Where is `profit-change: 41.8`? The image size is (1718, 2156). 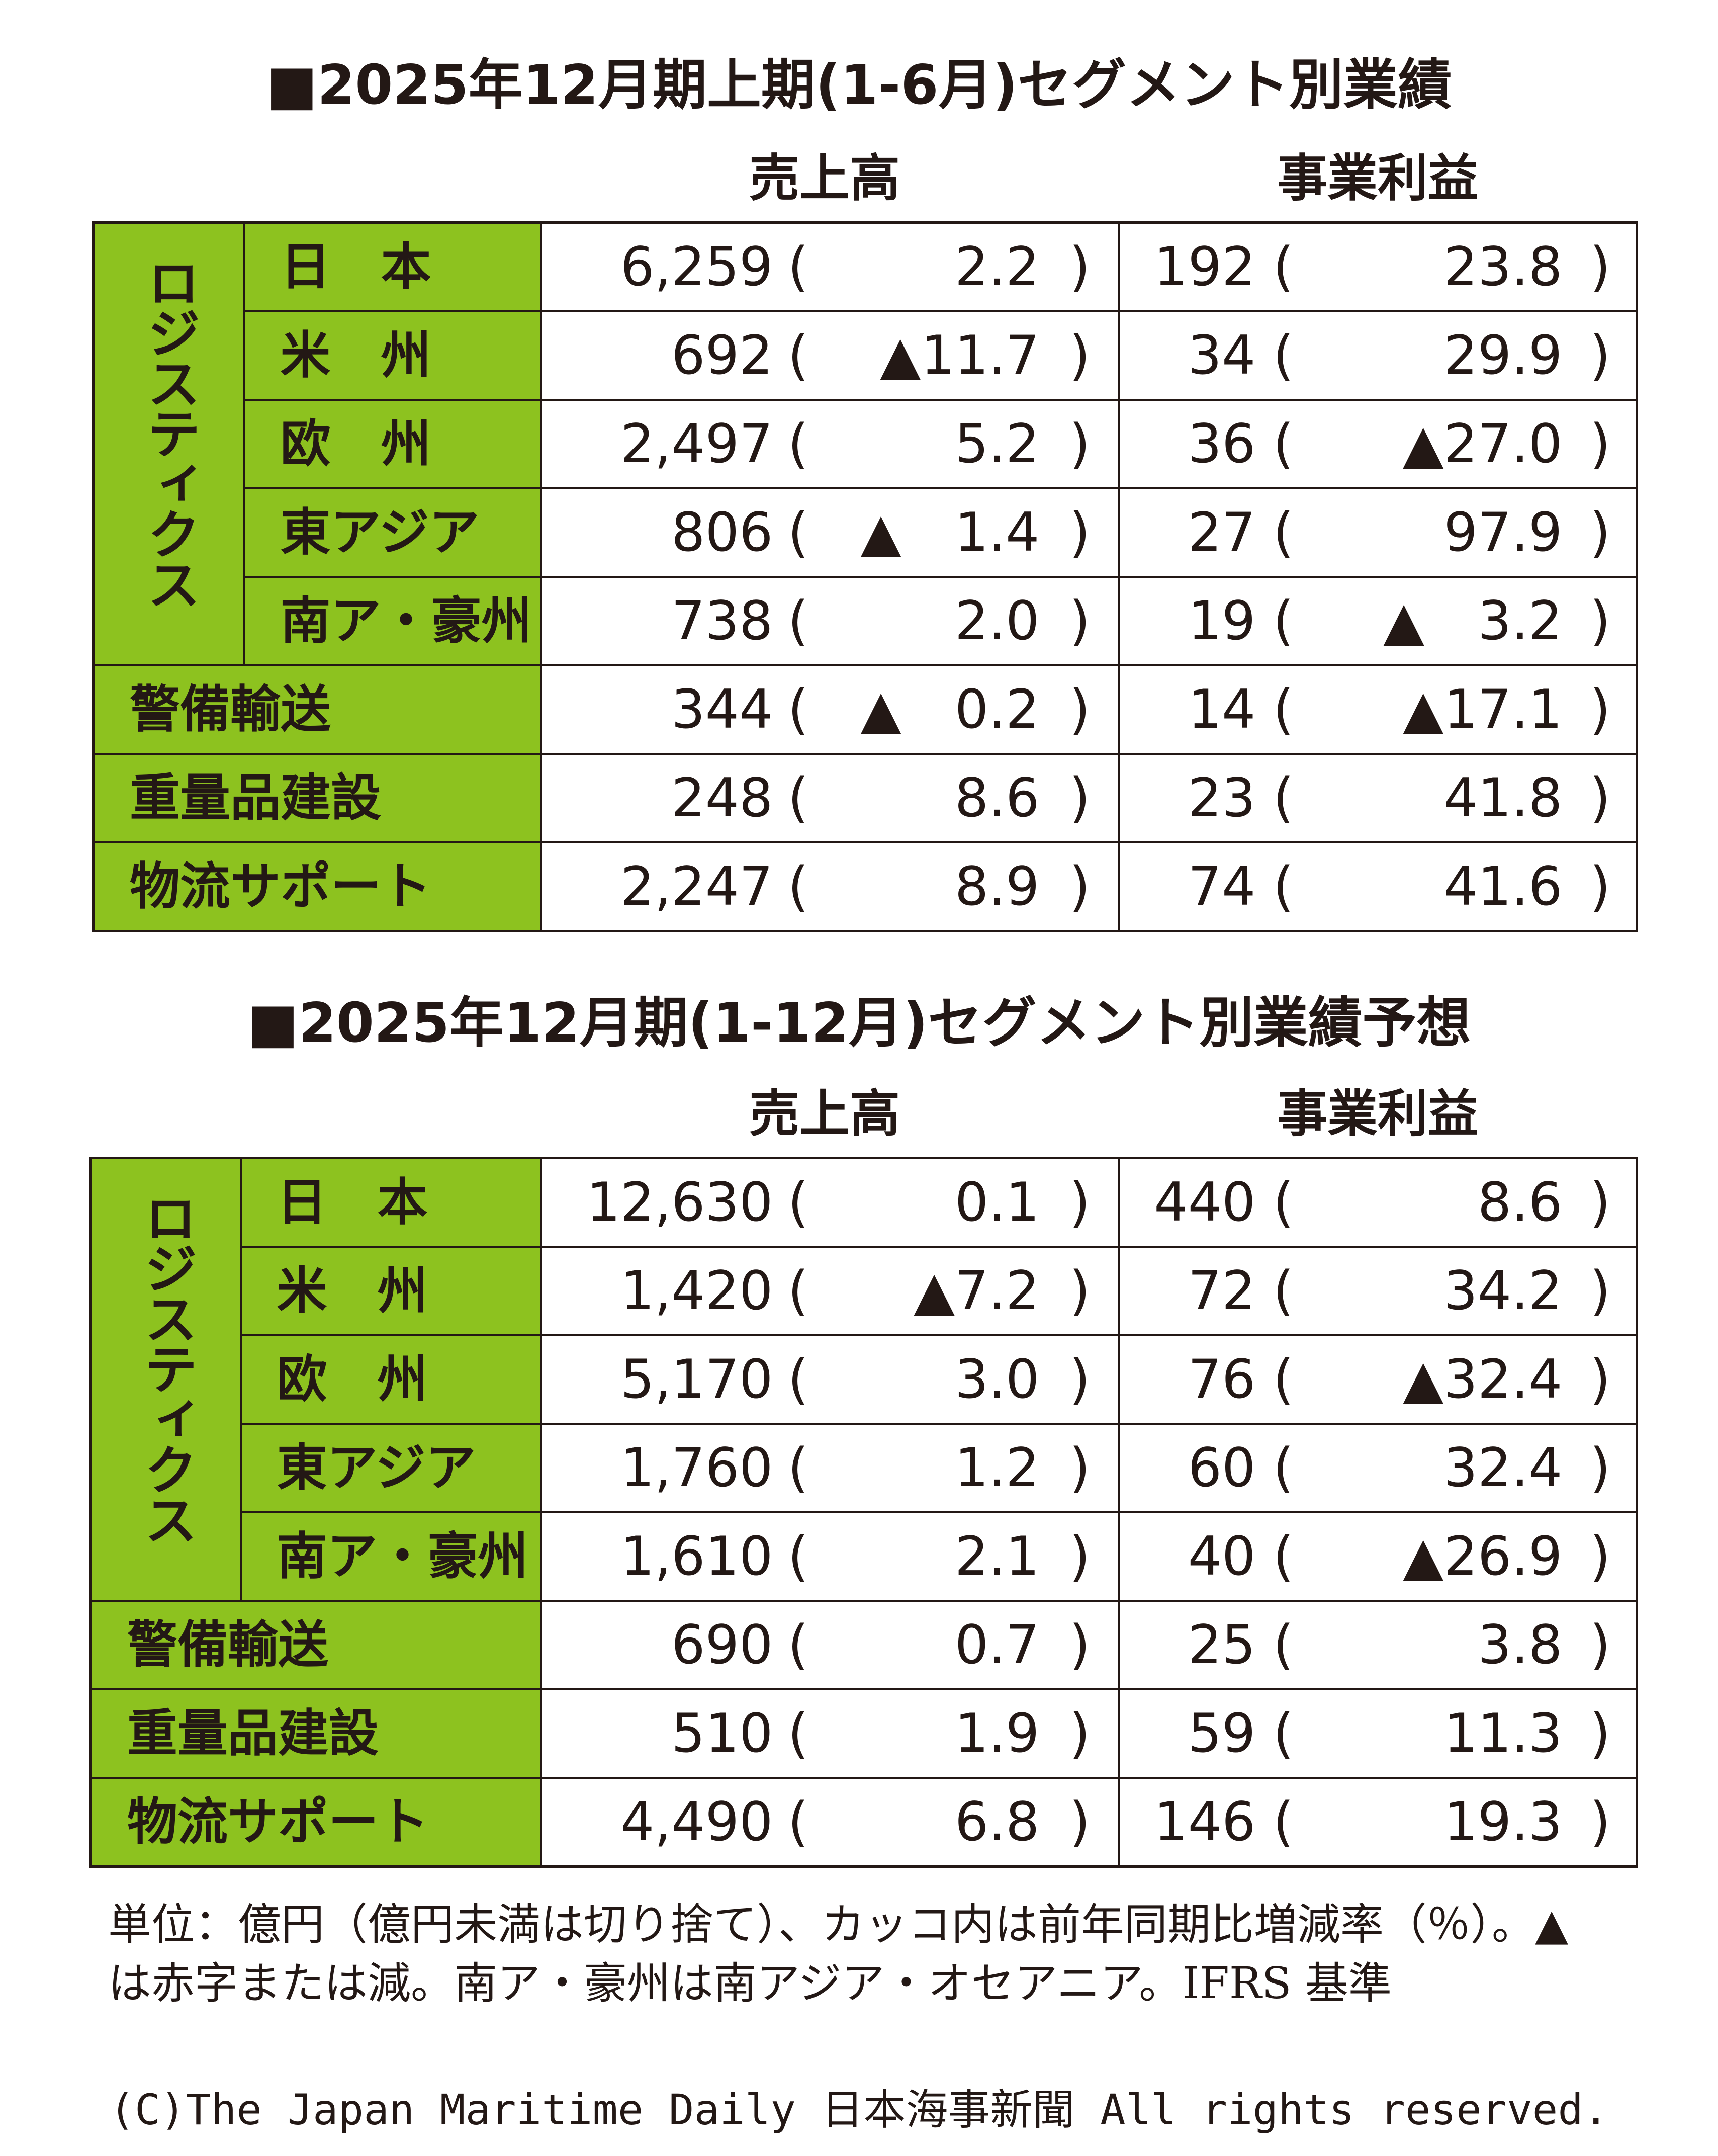 profit-change: 41.8 is located at coordinates (1503, 798).